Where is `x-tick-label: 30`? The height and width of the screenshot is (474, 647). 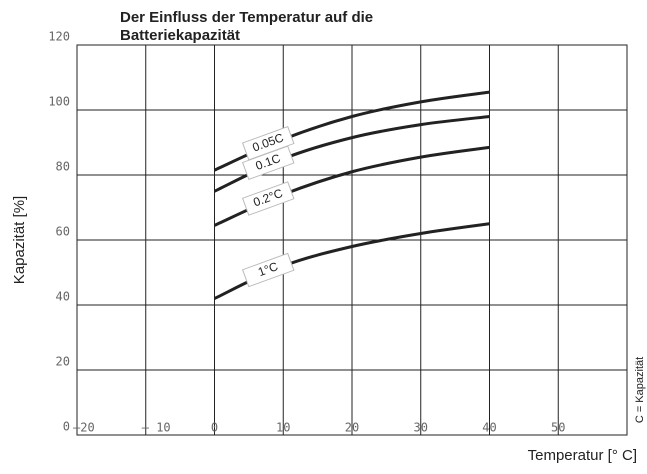
x-tick-label: 30 is located at coordinates (421, 428).